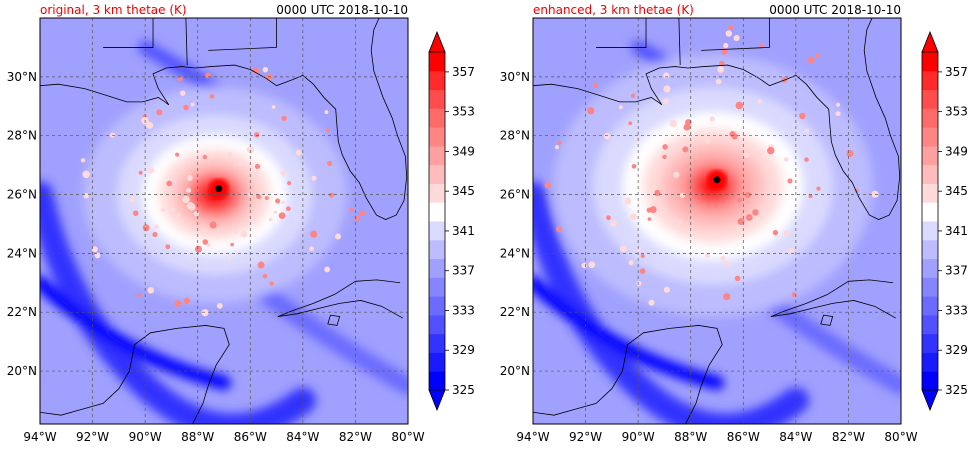 The image size is (972, 449). I want to click on colorbar-enhanced: 325 329 333 337 341 345 349 353 357, so click(944, 221).